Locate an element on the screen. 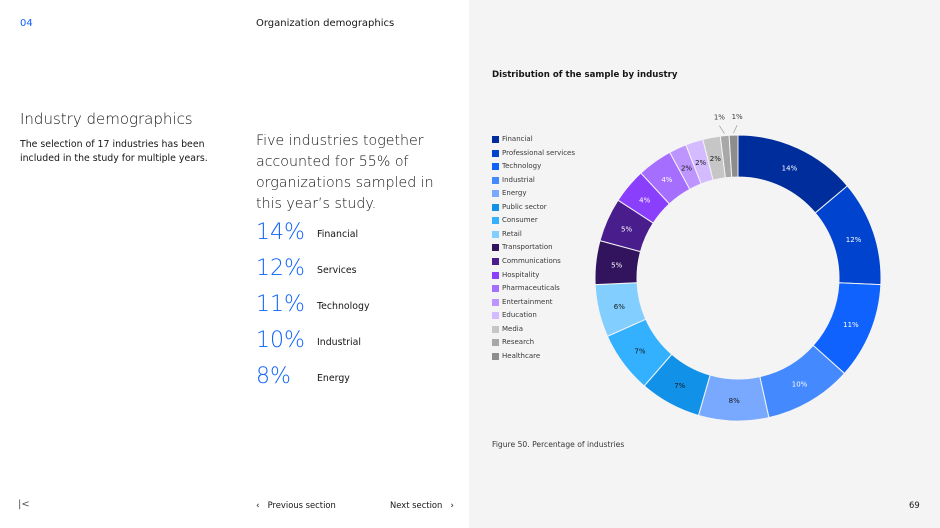  previous-section-label: Previous section is located at coordinates (301, 505).